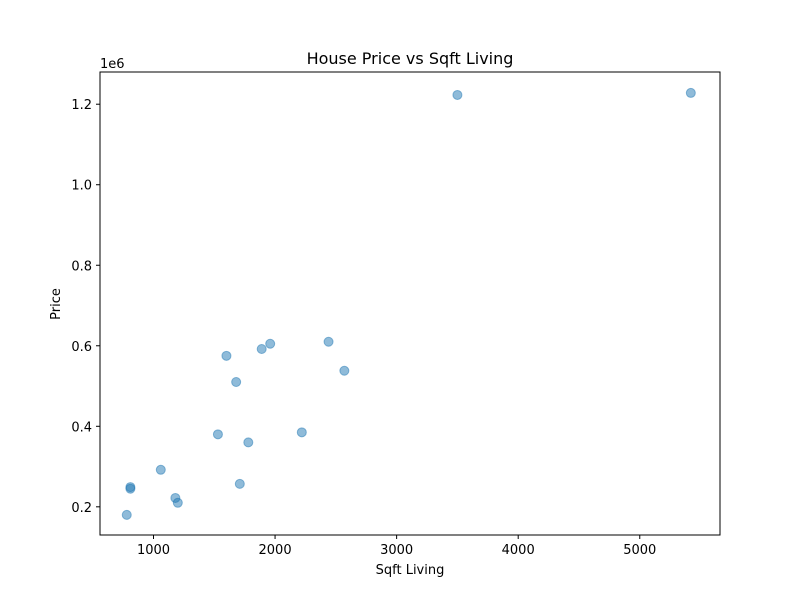  Describe the element at coordinates (81, 427) in the screenshot. I see `y-tick-label: 0.4` at that location.